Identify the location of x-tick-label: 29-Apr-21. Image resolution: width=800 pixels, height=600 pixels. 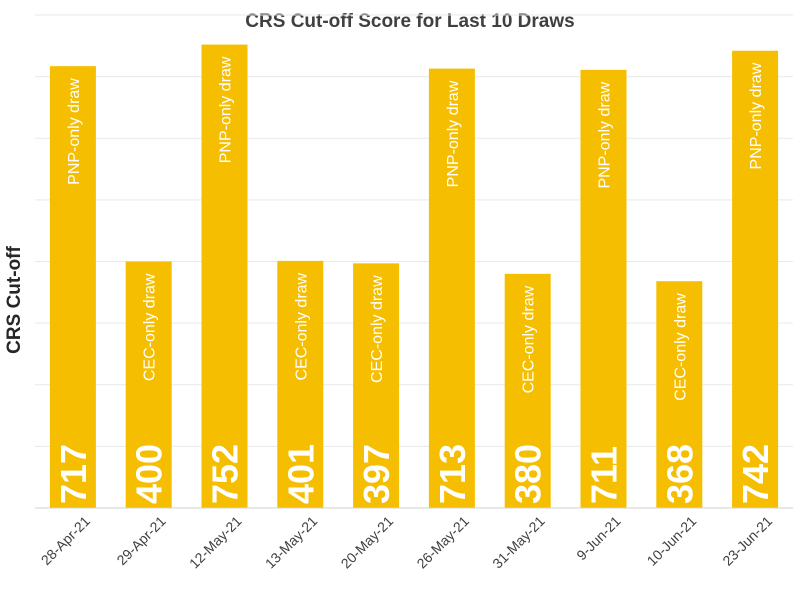
(140, 540).